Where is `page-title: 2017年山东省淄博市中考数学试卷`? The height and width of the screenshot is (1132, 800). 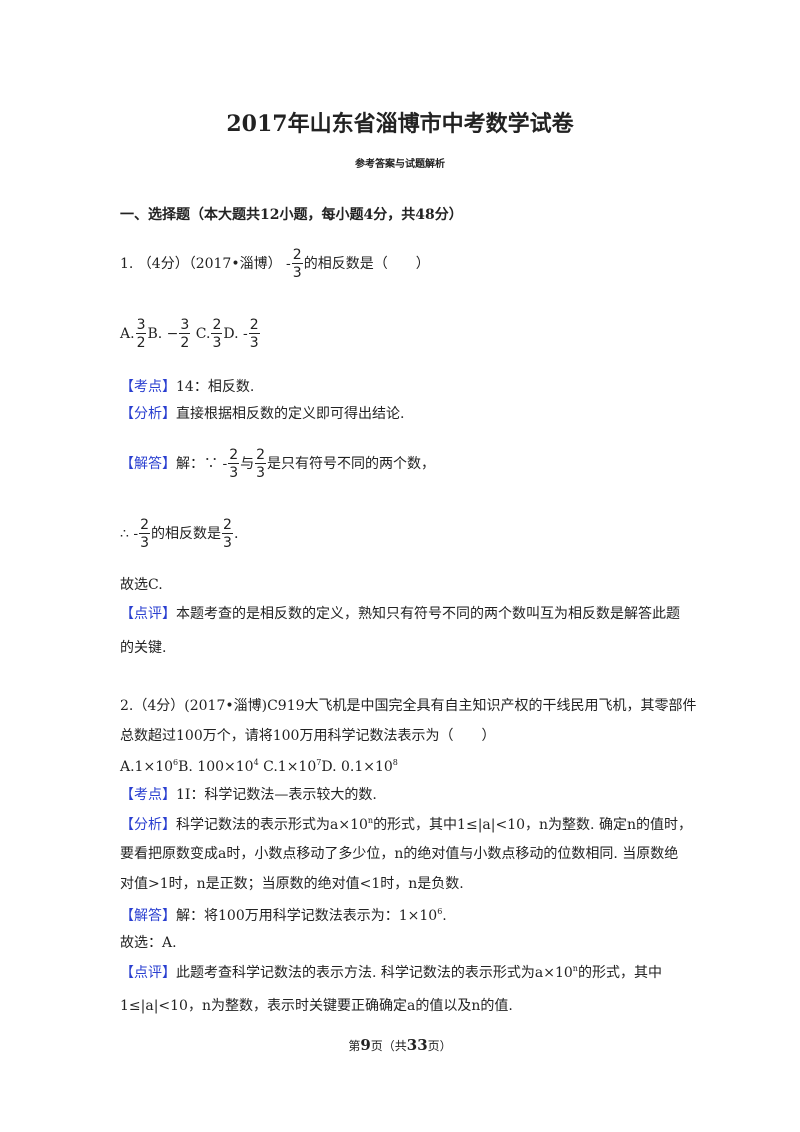
page-title: 2017年山东省淄博市中考数学试卷 is located at coordinates (400, 124).